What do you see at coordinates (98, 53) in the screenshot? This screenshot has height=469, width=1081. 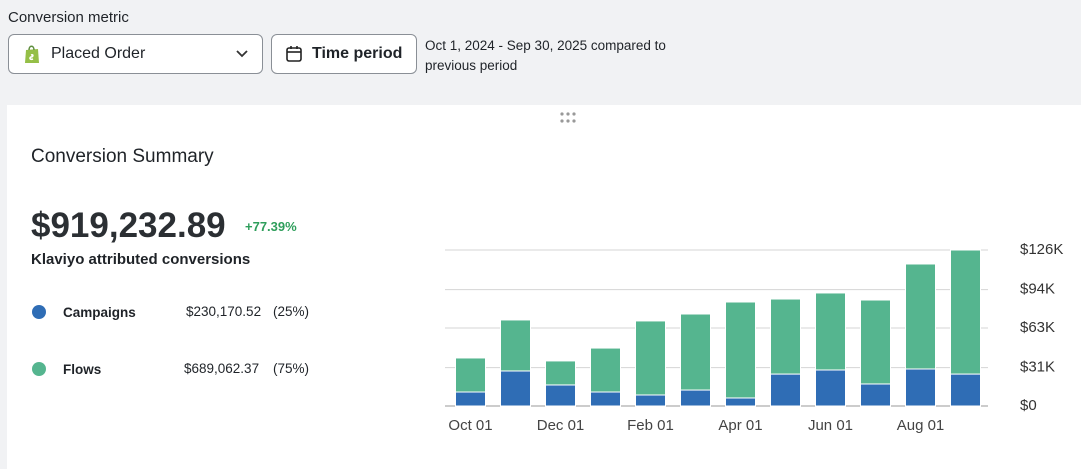 I see `metric-value: Placed Order` at bounding box center [98, 53].